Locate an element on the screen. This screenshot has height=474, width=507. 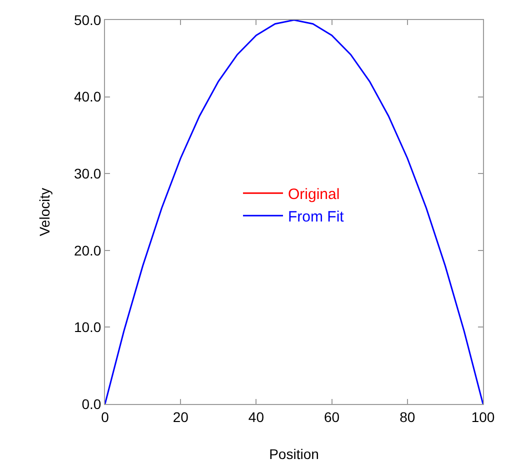
x-axis-title: Position is located at coordinates (294, 454).